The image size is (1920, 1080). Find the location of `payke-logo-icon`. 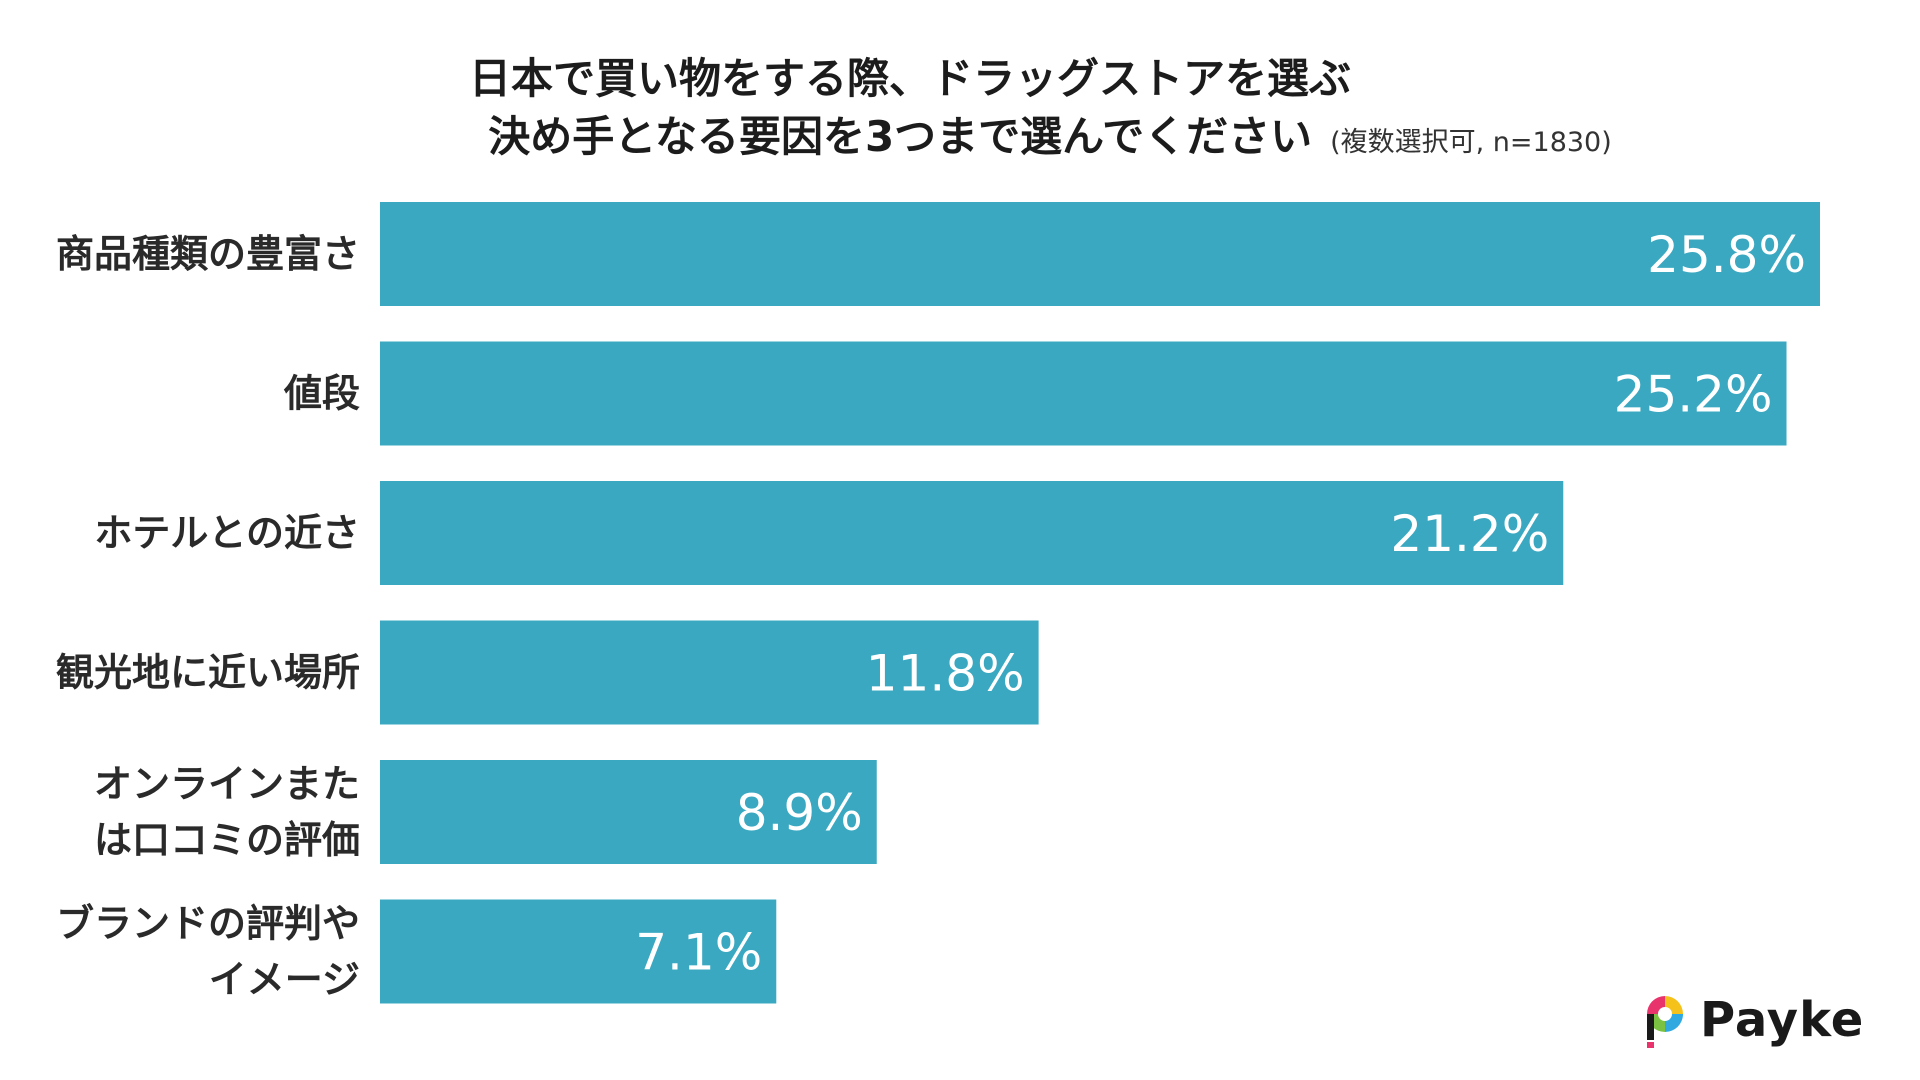

payke-logo-icon is located at coordinates (1665, 1022).